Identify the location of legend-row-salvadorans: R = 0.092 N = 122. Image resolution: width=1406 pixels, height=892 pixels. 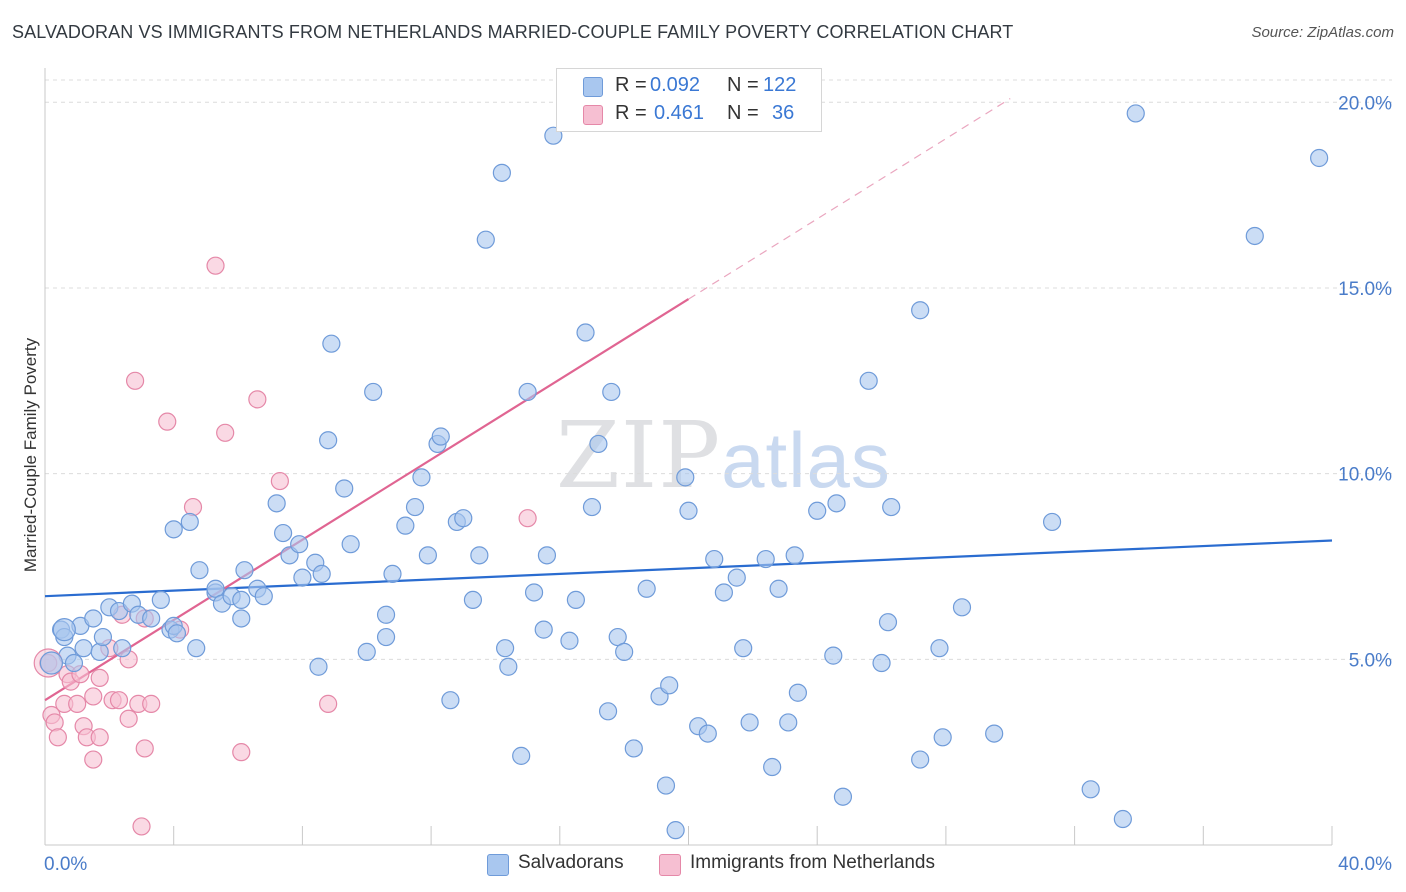
(689, 86).